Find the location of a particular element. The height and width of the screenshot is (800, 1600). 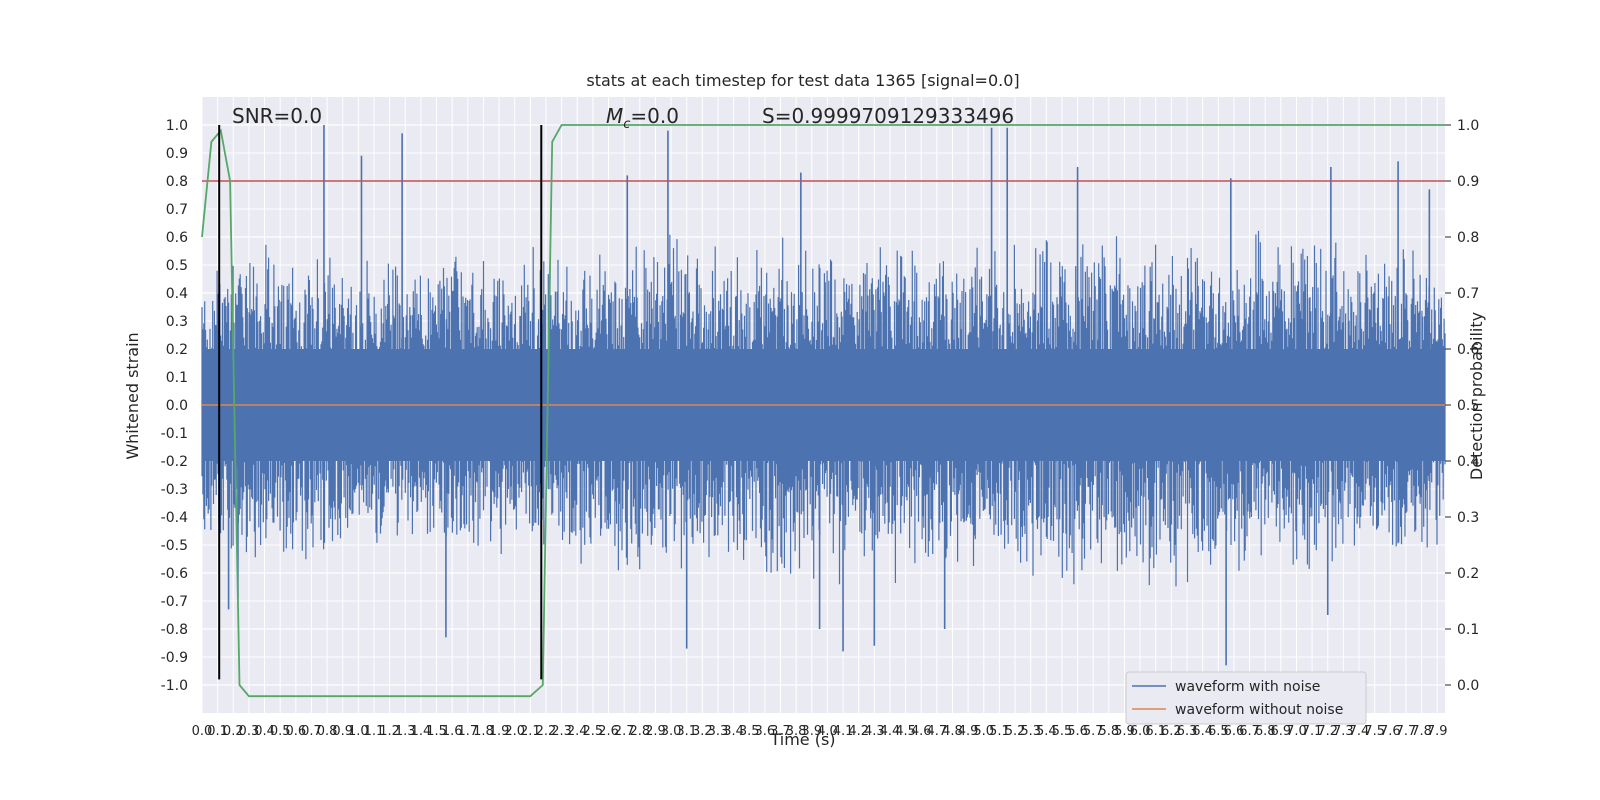

x-tick-label: 2.2 is located at coordinates (546, 731).